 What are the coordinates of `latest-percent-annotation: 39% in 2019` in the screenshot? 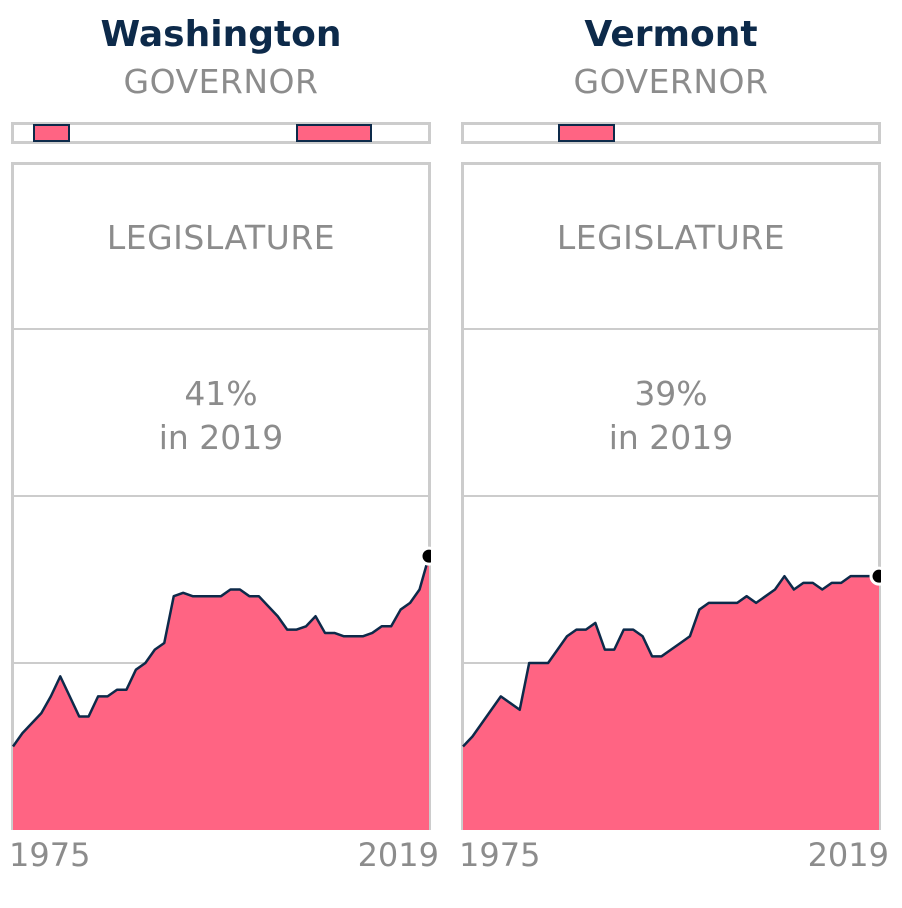 It's located at (671, 416).